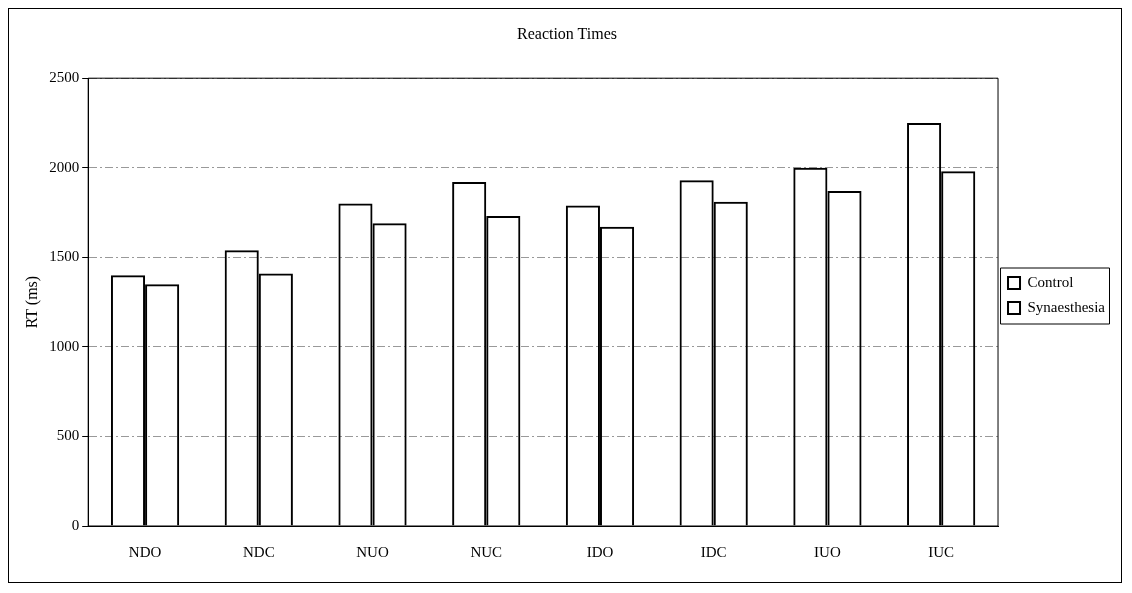 This screenshot has width=1132, height=593. Describe the element at coordinates (1066, 306) in the screenshot. I see `legend-label: Synaesthesia` at that location.